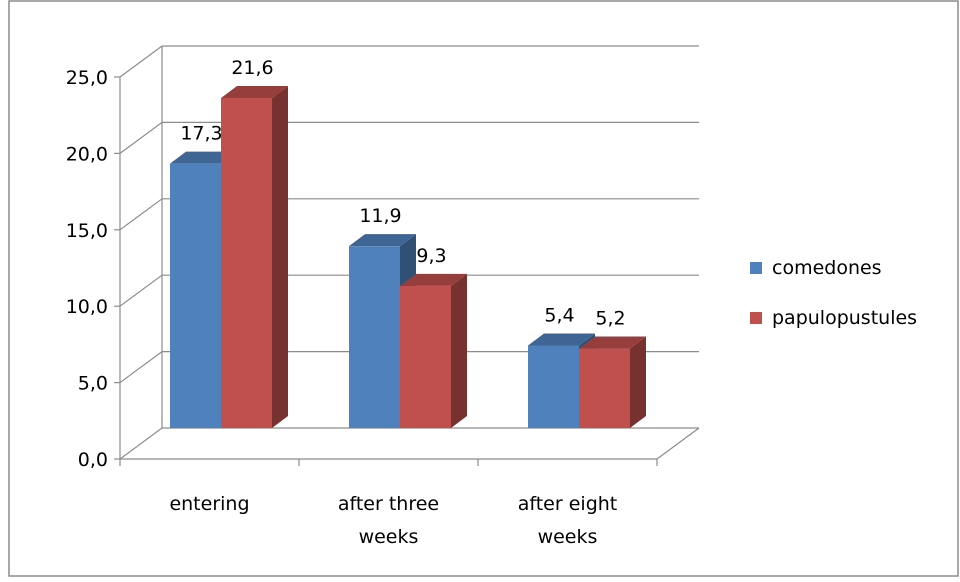  Describe the element at coordinates (93, 460) in the screenshot. I see `y-tick-label: 0,0` at that location.